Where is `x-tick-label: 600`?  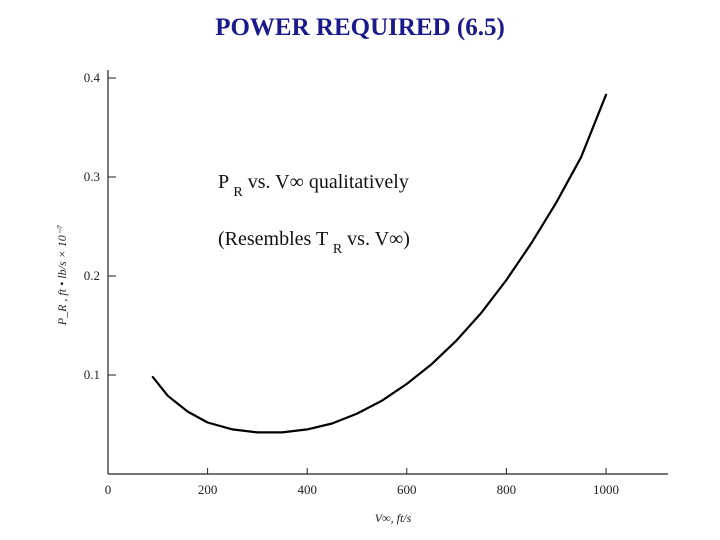 x-tick-label: 600 is located at coordinates (407, 489).